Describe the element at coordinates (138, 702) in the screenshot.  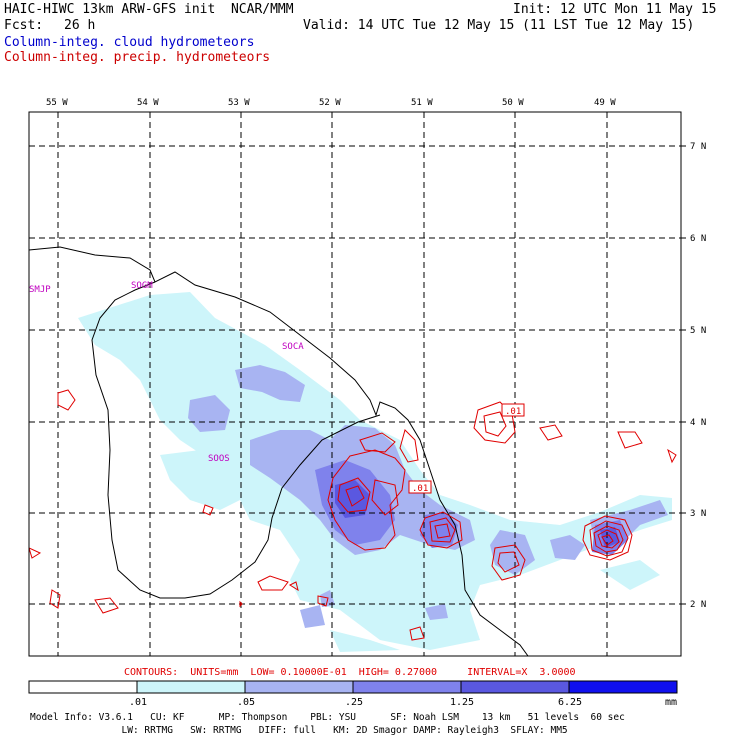
I see `colorbar-level: .01` at that location.